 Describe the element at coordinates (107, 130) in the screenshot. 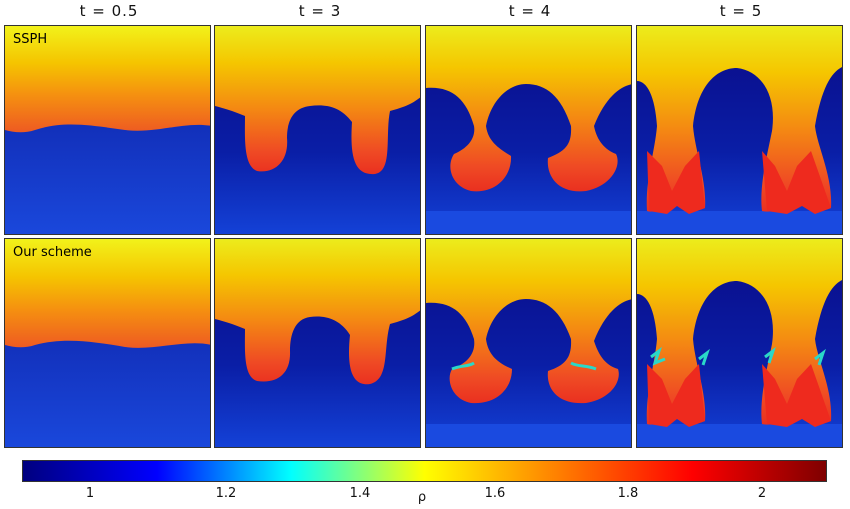

I see `panel-ssph-t0: SSPH` at that location.